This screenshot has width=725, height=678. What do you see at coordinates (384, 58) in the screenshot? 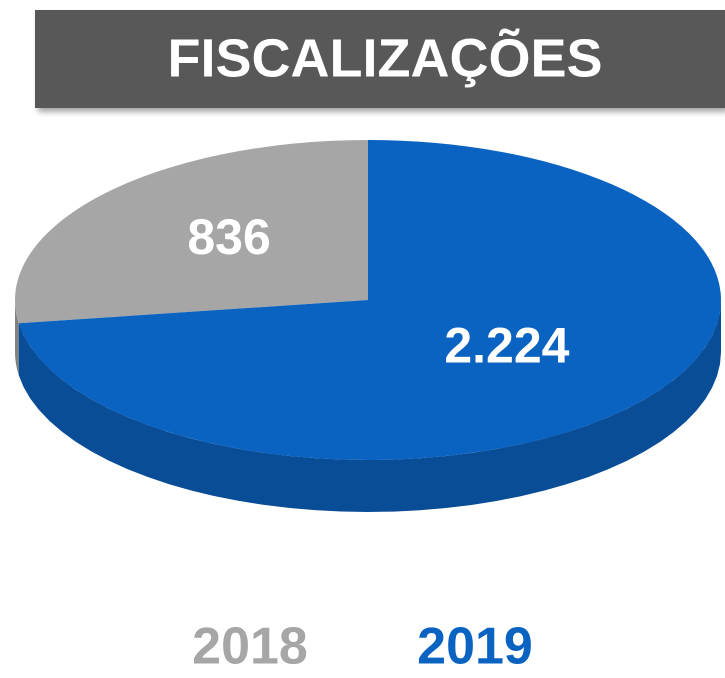
I see `chart-title: FISCALIZAÇÕES` at bounding box center [384, 58].